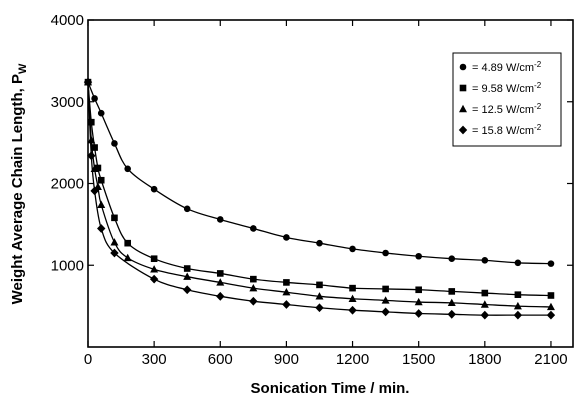  I want to click on legend-label-main: = 9.58 W/cm, so click(503, 89).